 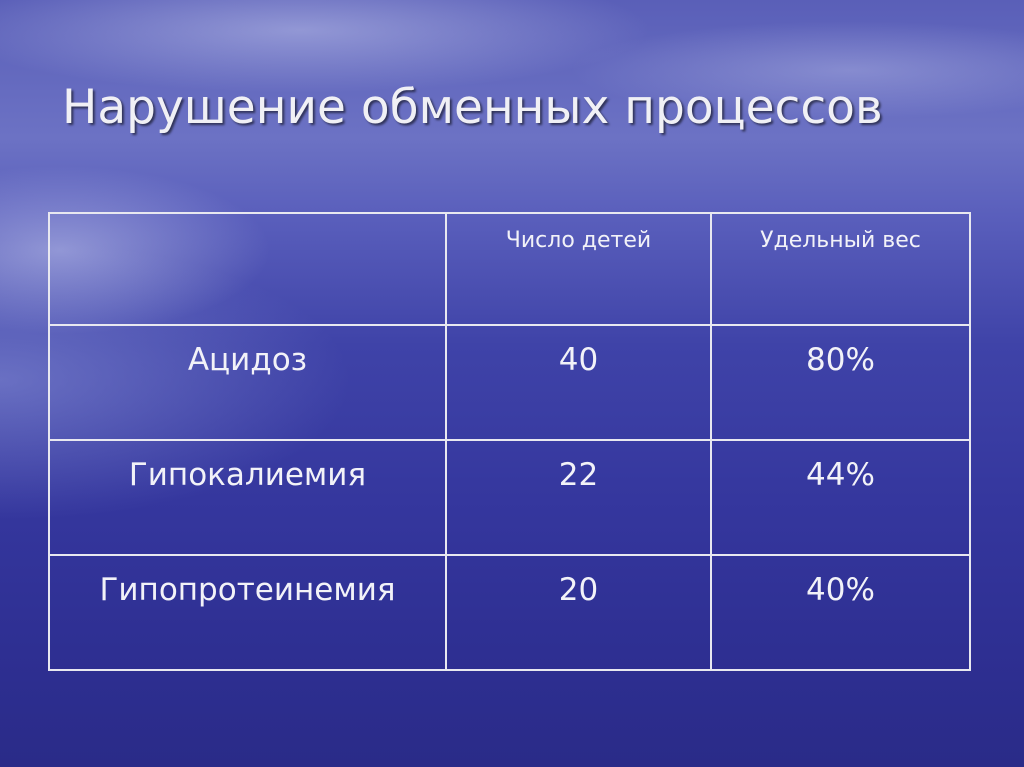 I want to click on row-count: 20, so click(x=578, y=612).